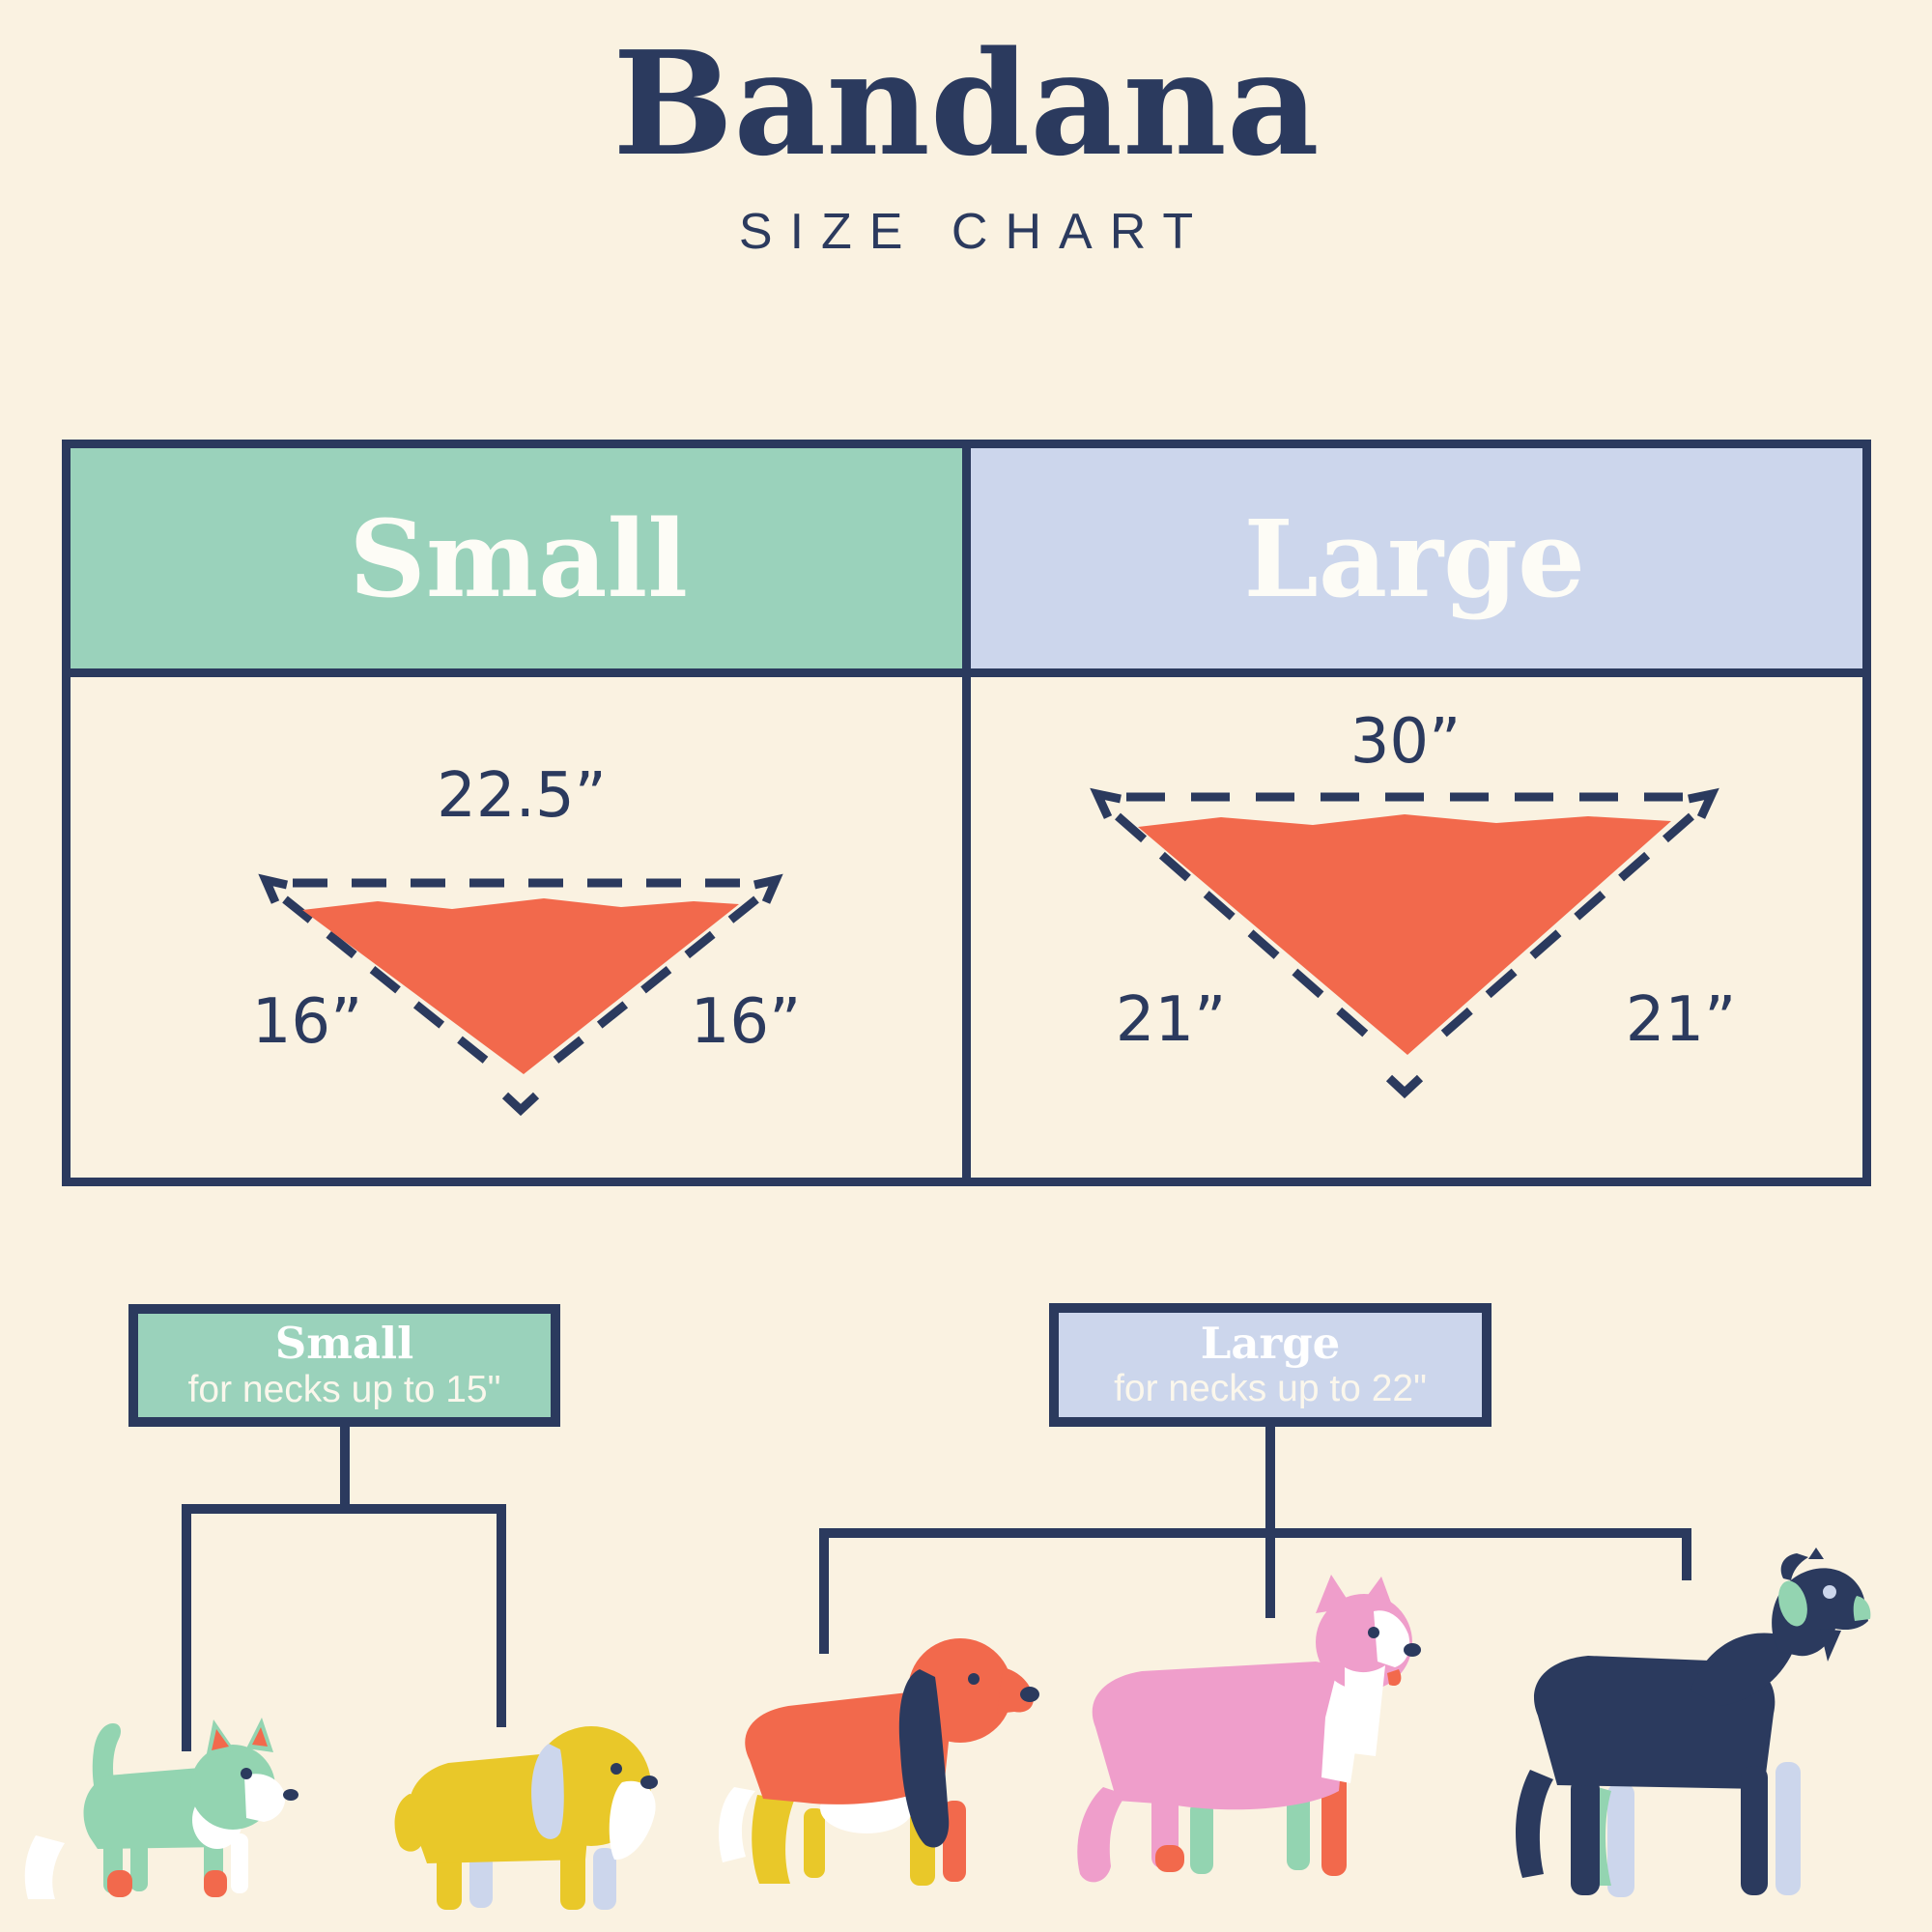 Image resolution: width=1932 pixels, height=1932 pixels. Describe the element at coordinates (824, 1591) in the screenshot. I see `large-legend-drop-left` at that location.